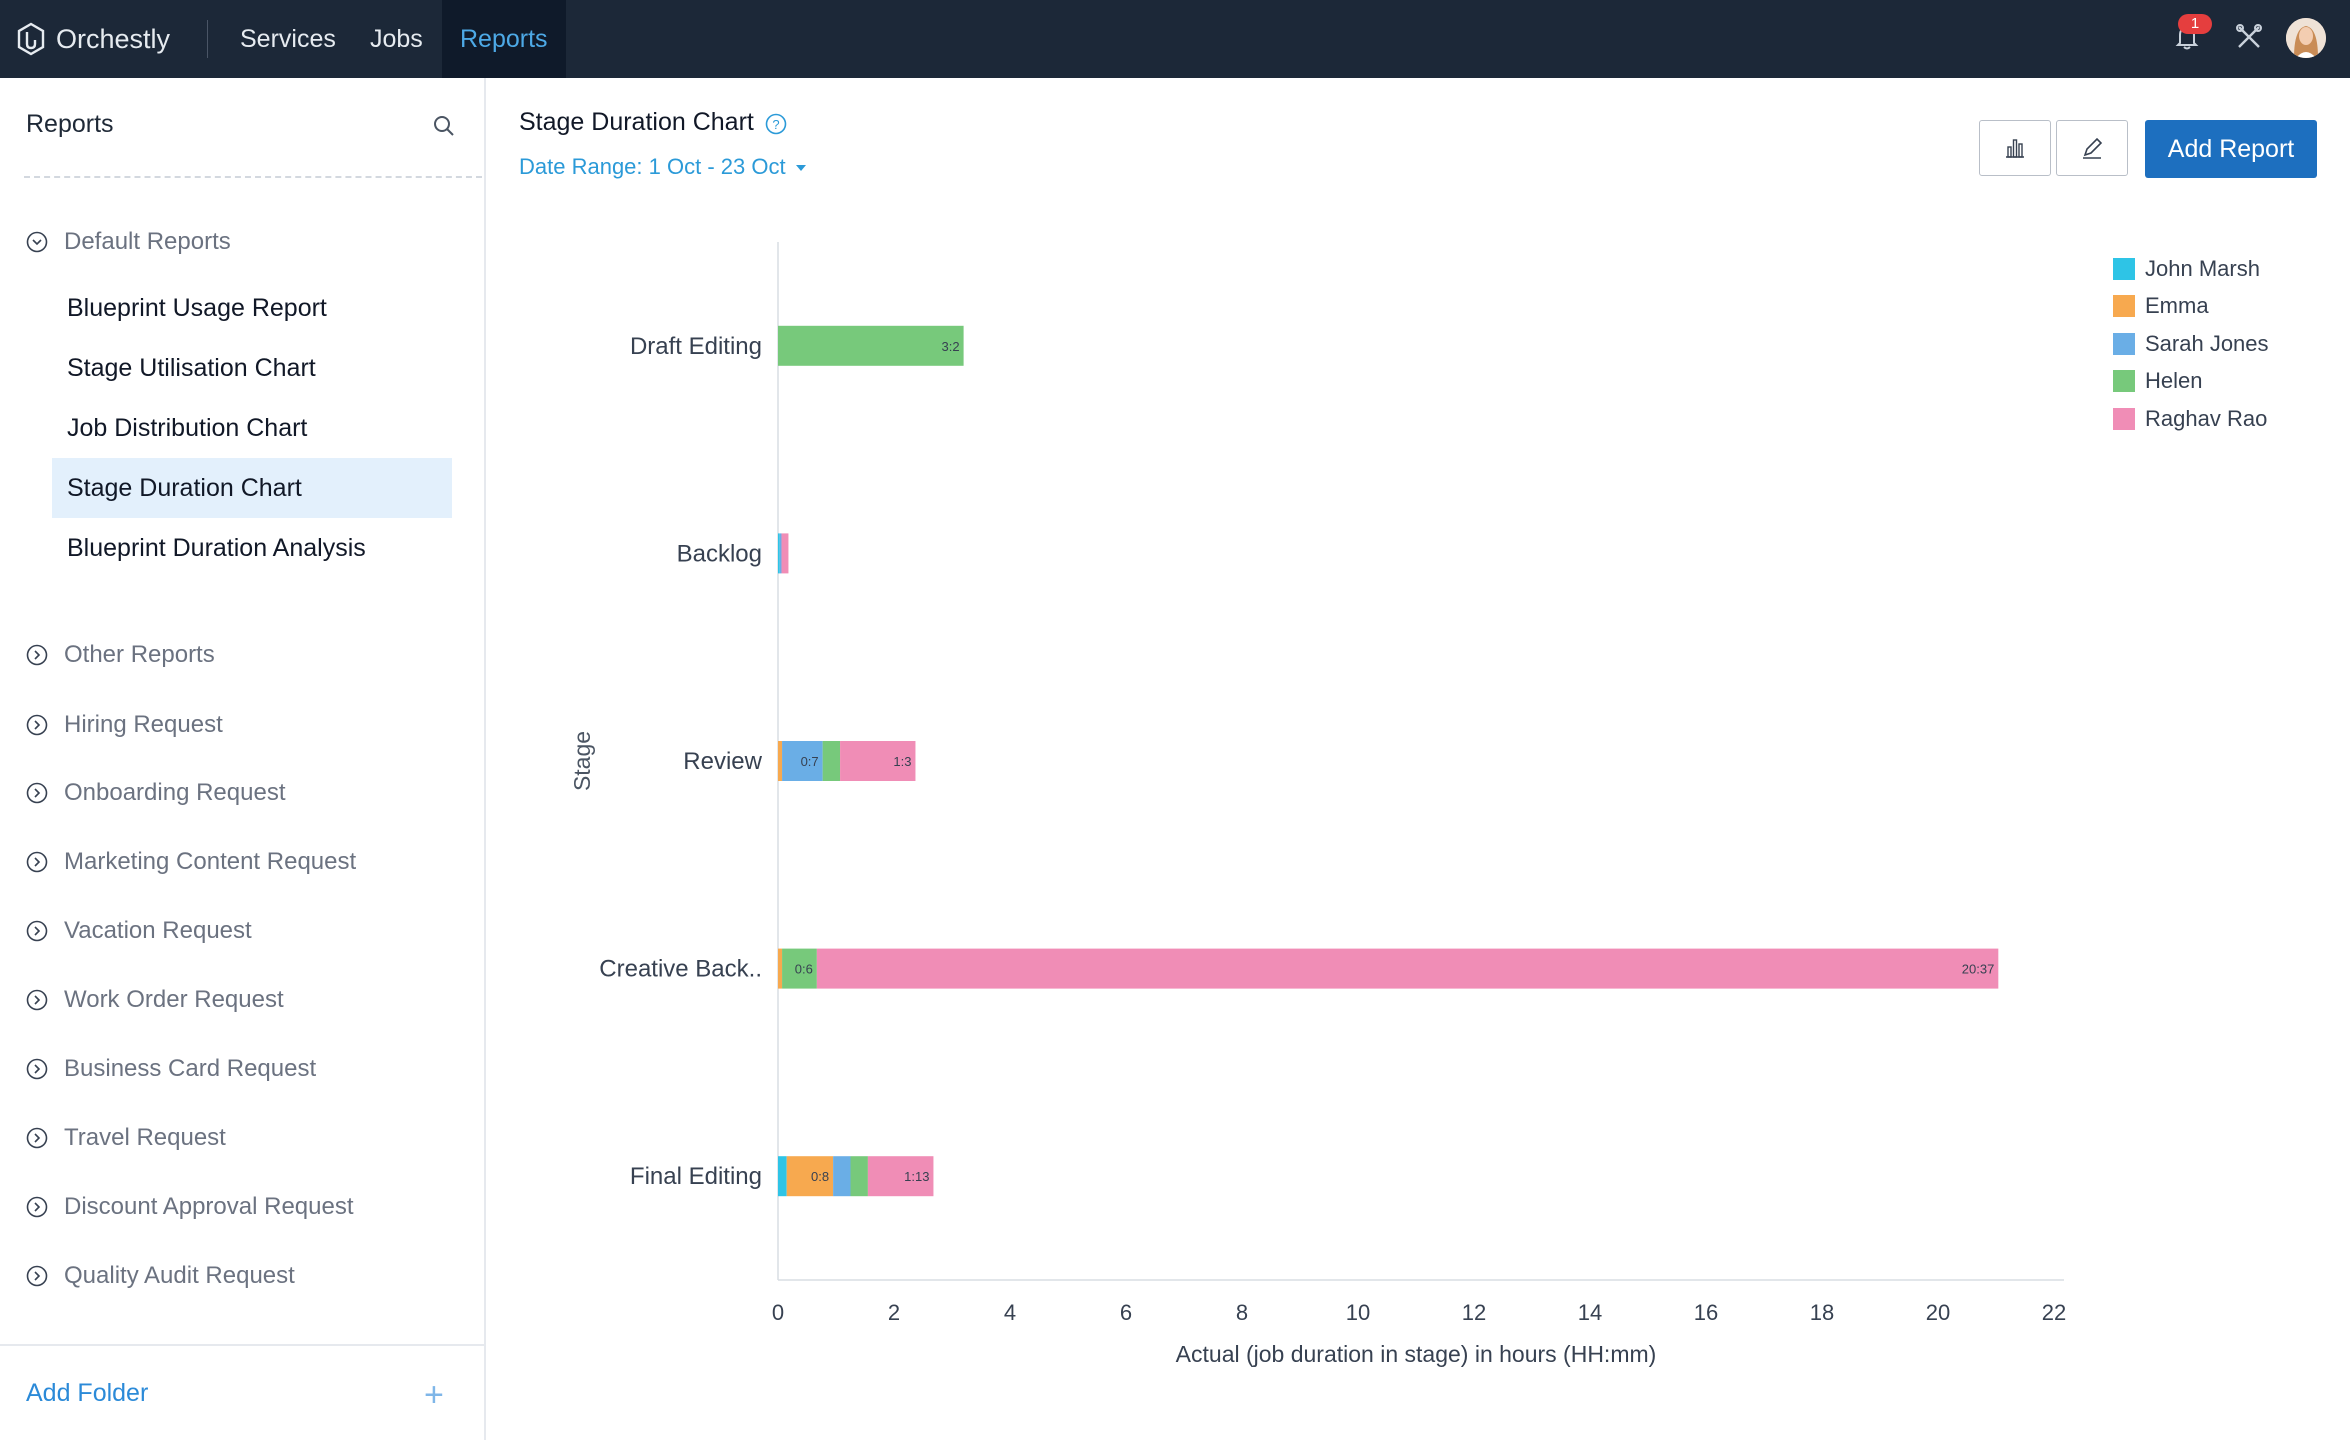 This screenshot has width=2350, height=1440. I want to click on user-avatar, so click(2306, 38).